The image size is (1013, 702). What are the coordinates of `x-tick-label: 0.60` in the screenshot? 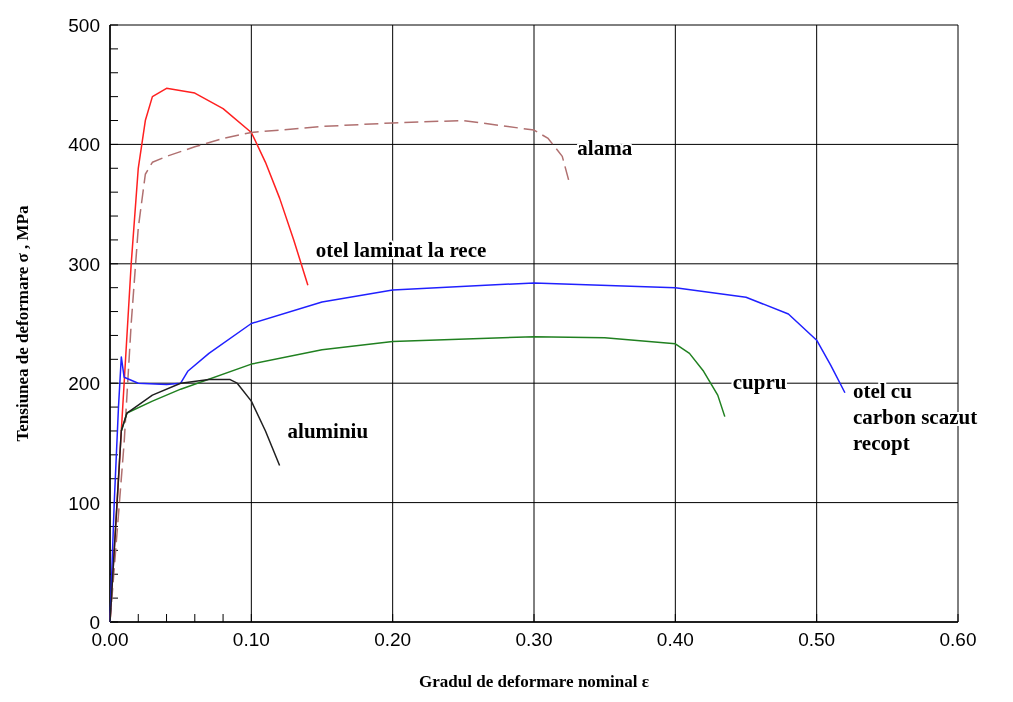 It's located at (958, 639).